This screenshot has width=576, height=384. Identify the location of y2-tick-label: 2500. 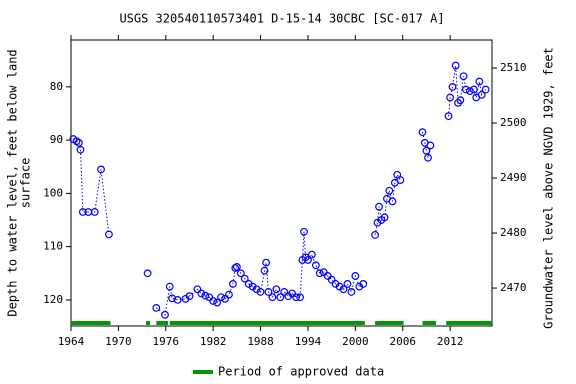
(513, 122).